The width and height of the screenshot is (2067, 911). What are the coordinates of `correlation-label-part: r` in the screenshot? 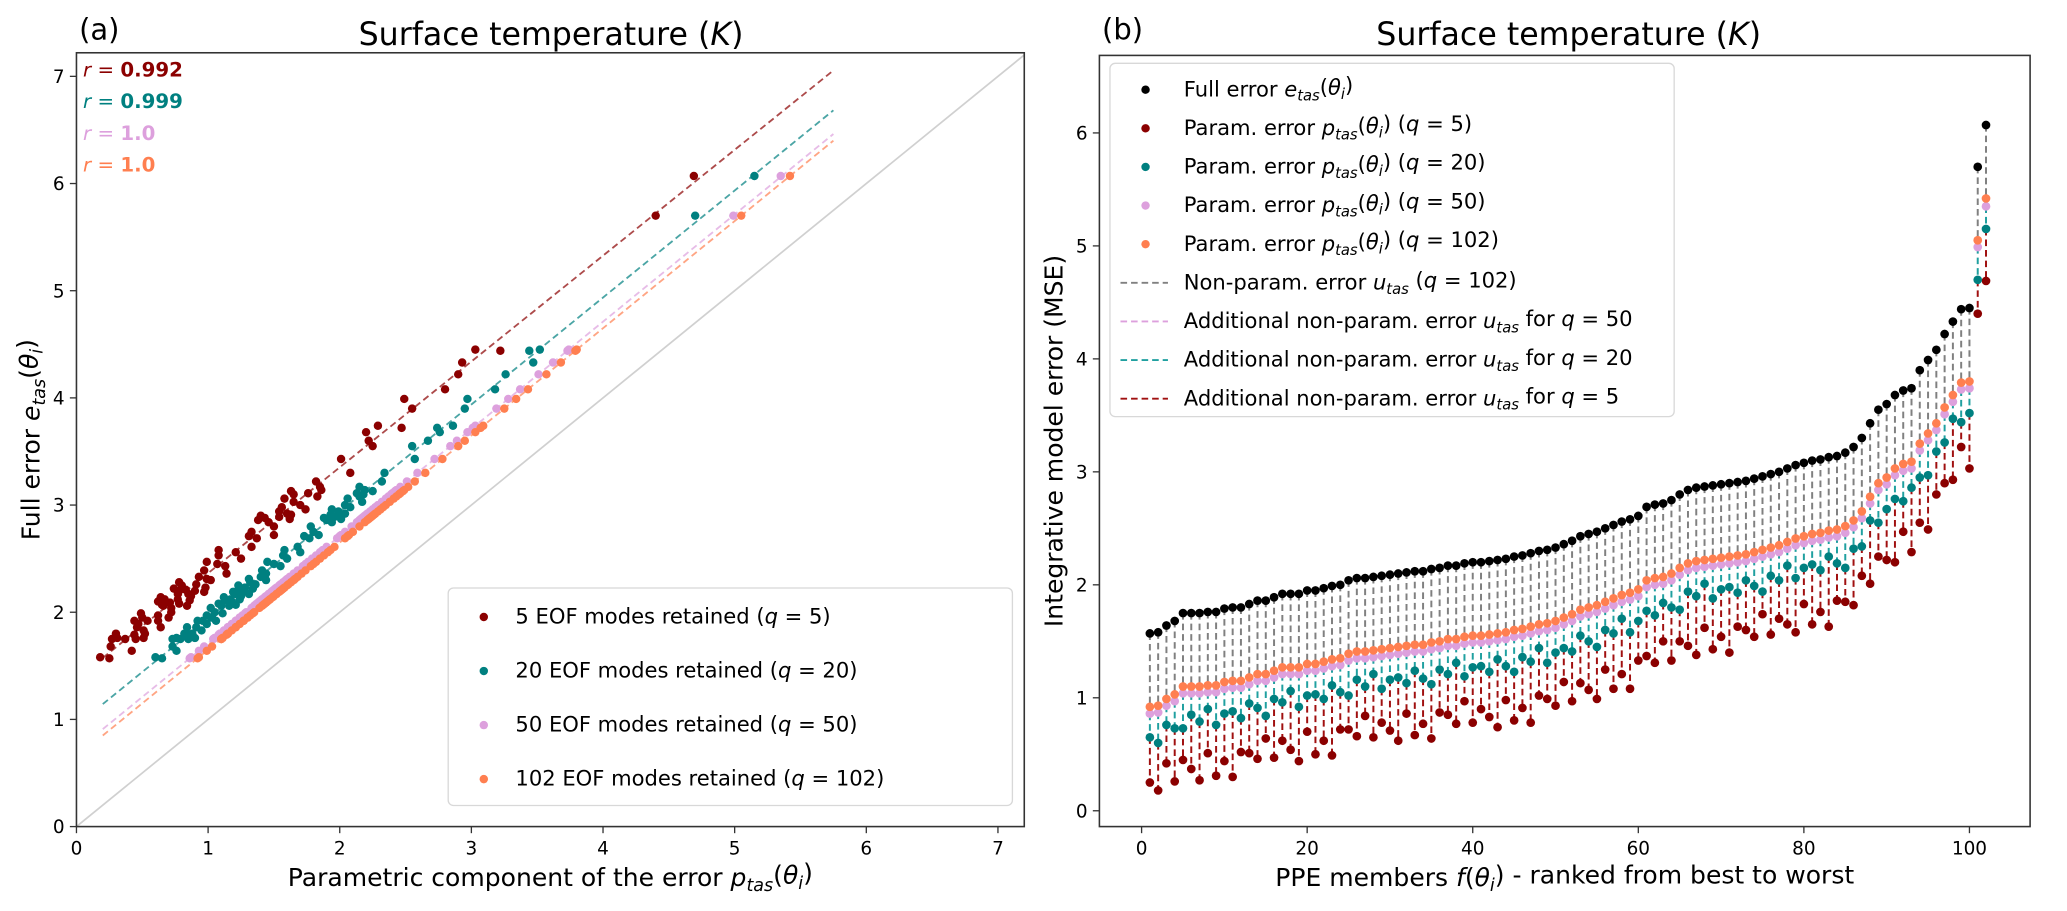 It's located at (88, 101).